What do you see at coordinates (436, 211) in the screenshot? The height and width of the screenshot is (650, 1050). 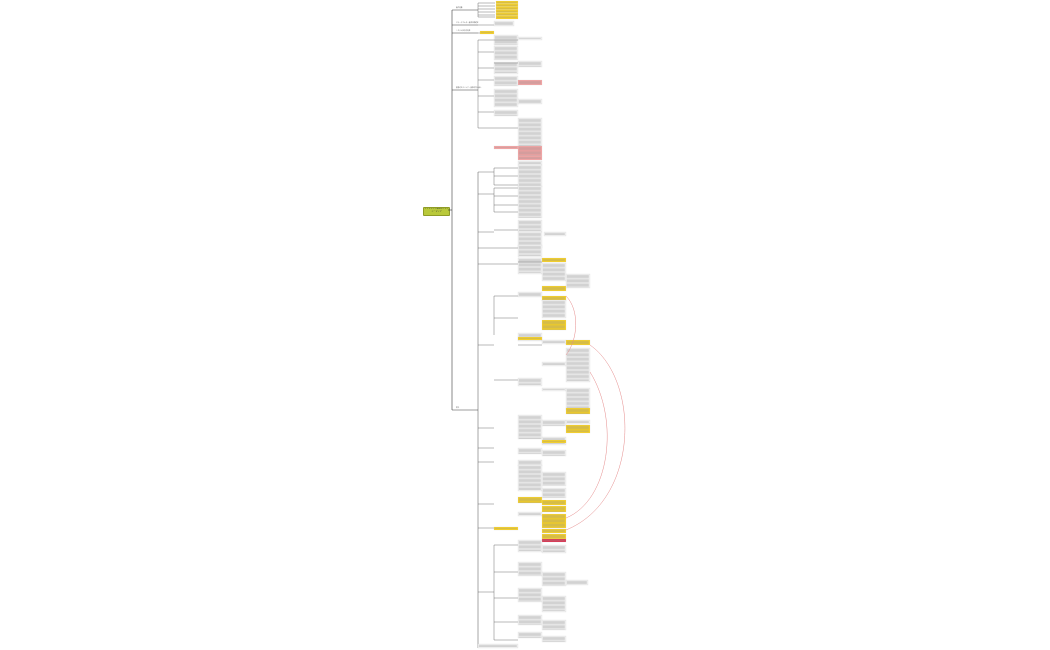 I see `root-topic: ソフトウエア開発のナレッジ・マップ` at bounding box center [436, 211].